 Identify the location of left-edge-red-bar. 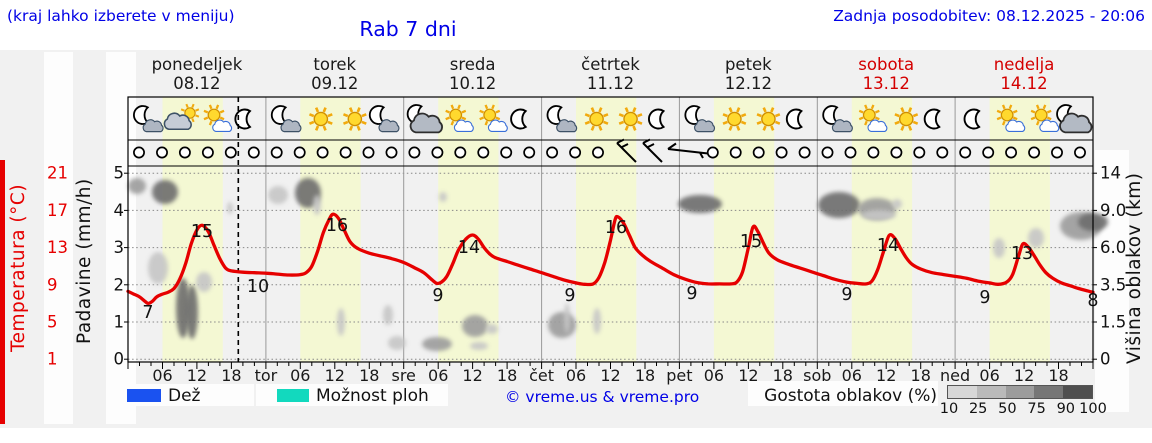
(2, 292).